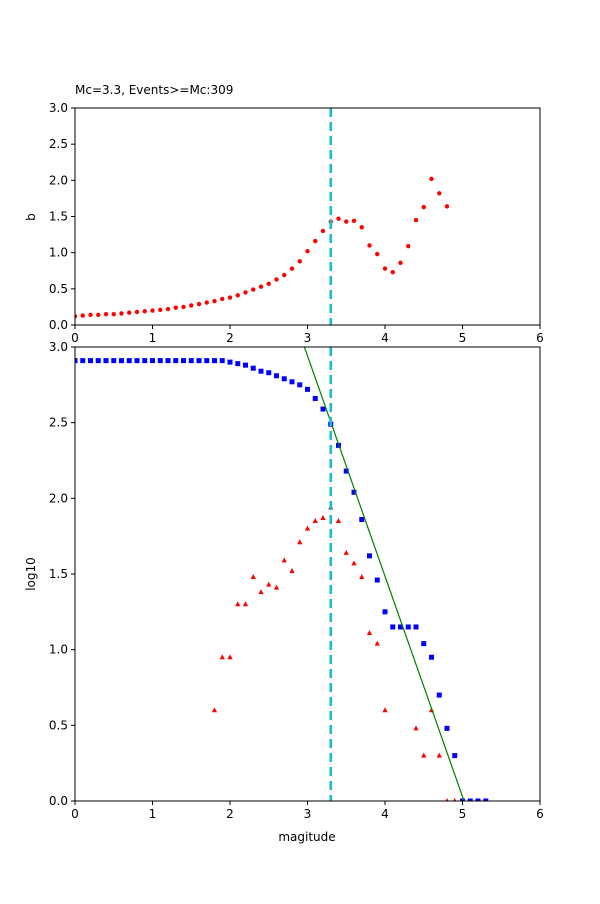  What do you see at coordinates (385, 338) in the screenshot?
I see `x-tick-label: 4` at bounding box center [385, 338].